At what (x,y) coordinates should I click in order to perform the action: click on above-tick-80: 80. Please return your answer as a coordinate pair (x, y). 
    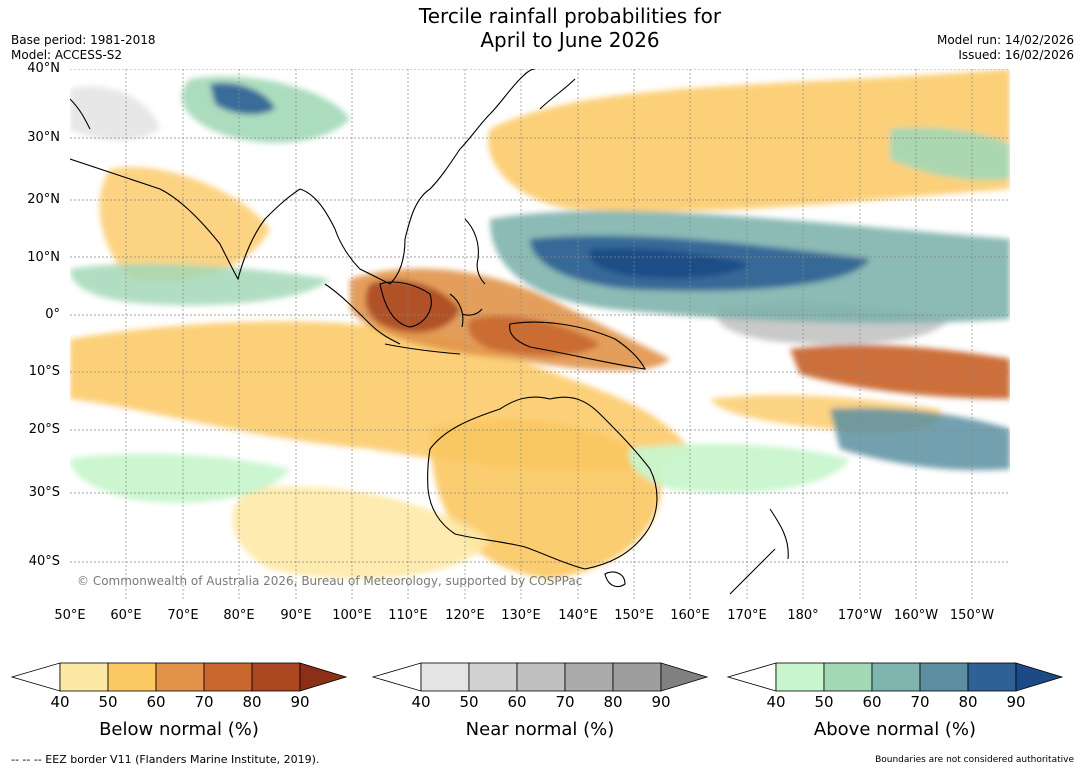
    Looking at the image, I should click on (968, 702).